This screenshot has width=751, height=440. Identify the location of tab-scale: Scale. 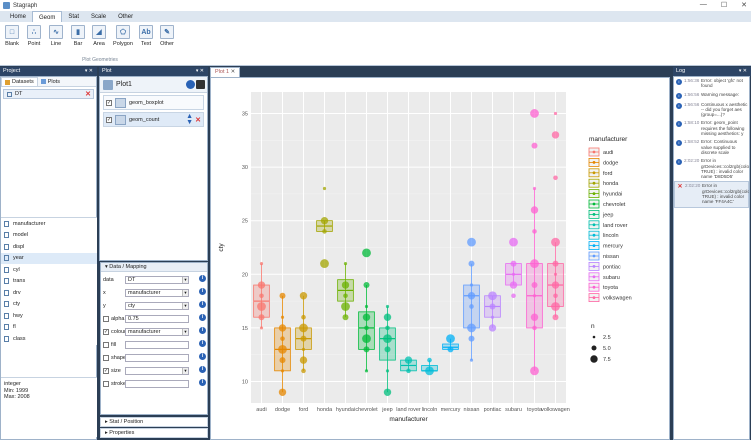
(99, 17).